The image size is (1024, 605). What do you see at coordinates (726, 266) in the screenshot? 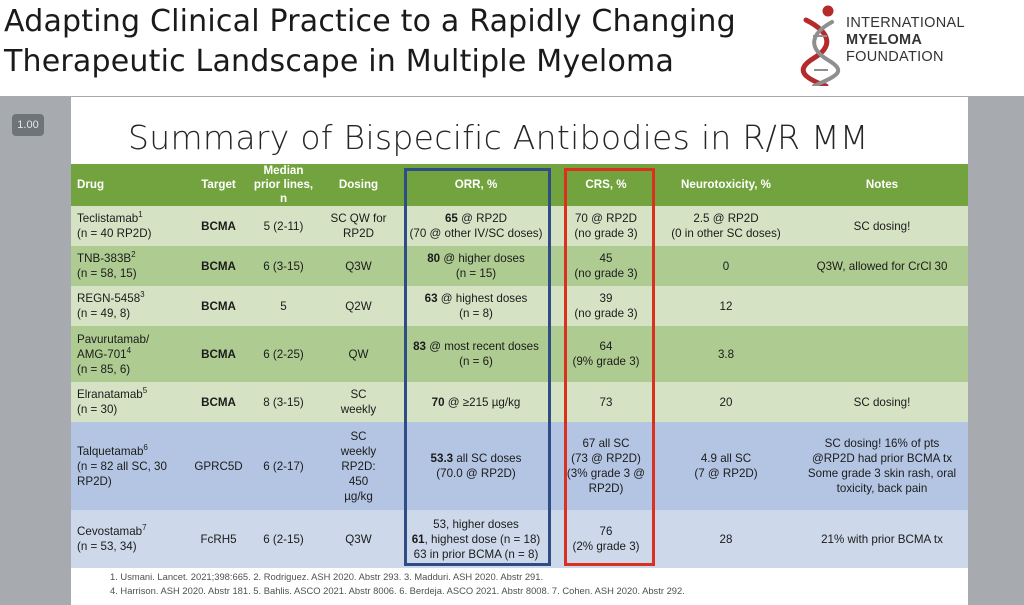
I see `neuro-cell: 0` at bounding box center [726, 266].